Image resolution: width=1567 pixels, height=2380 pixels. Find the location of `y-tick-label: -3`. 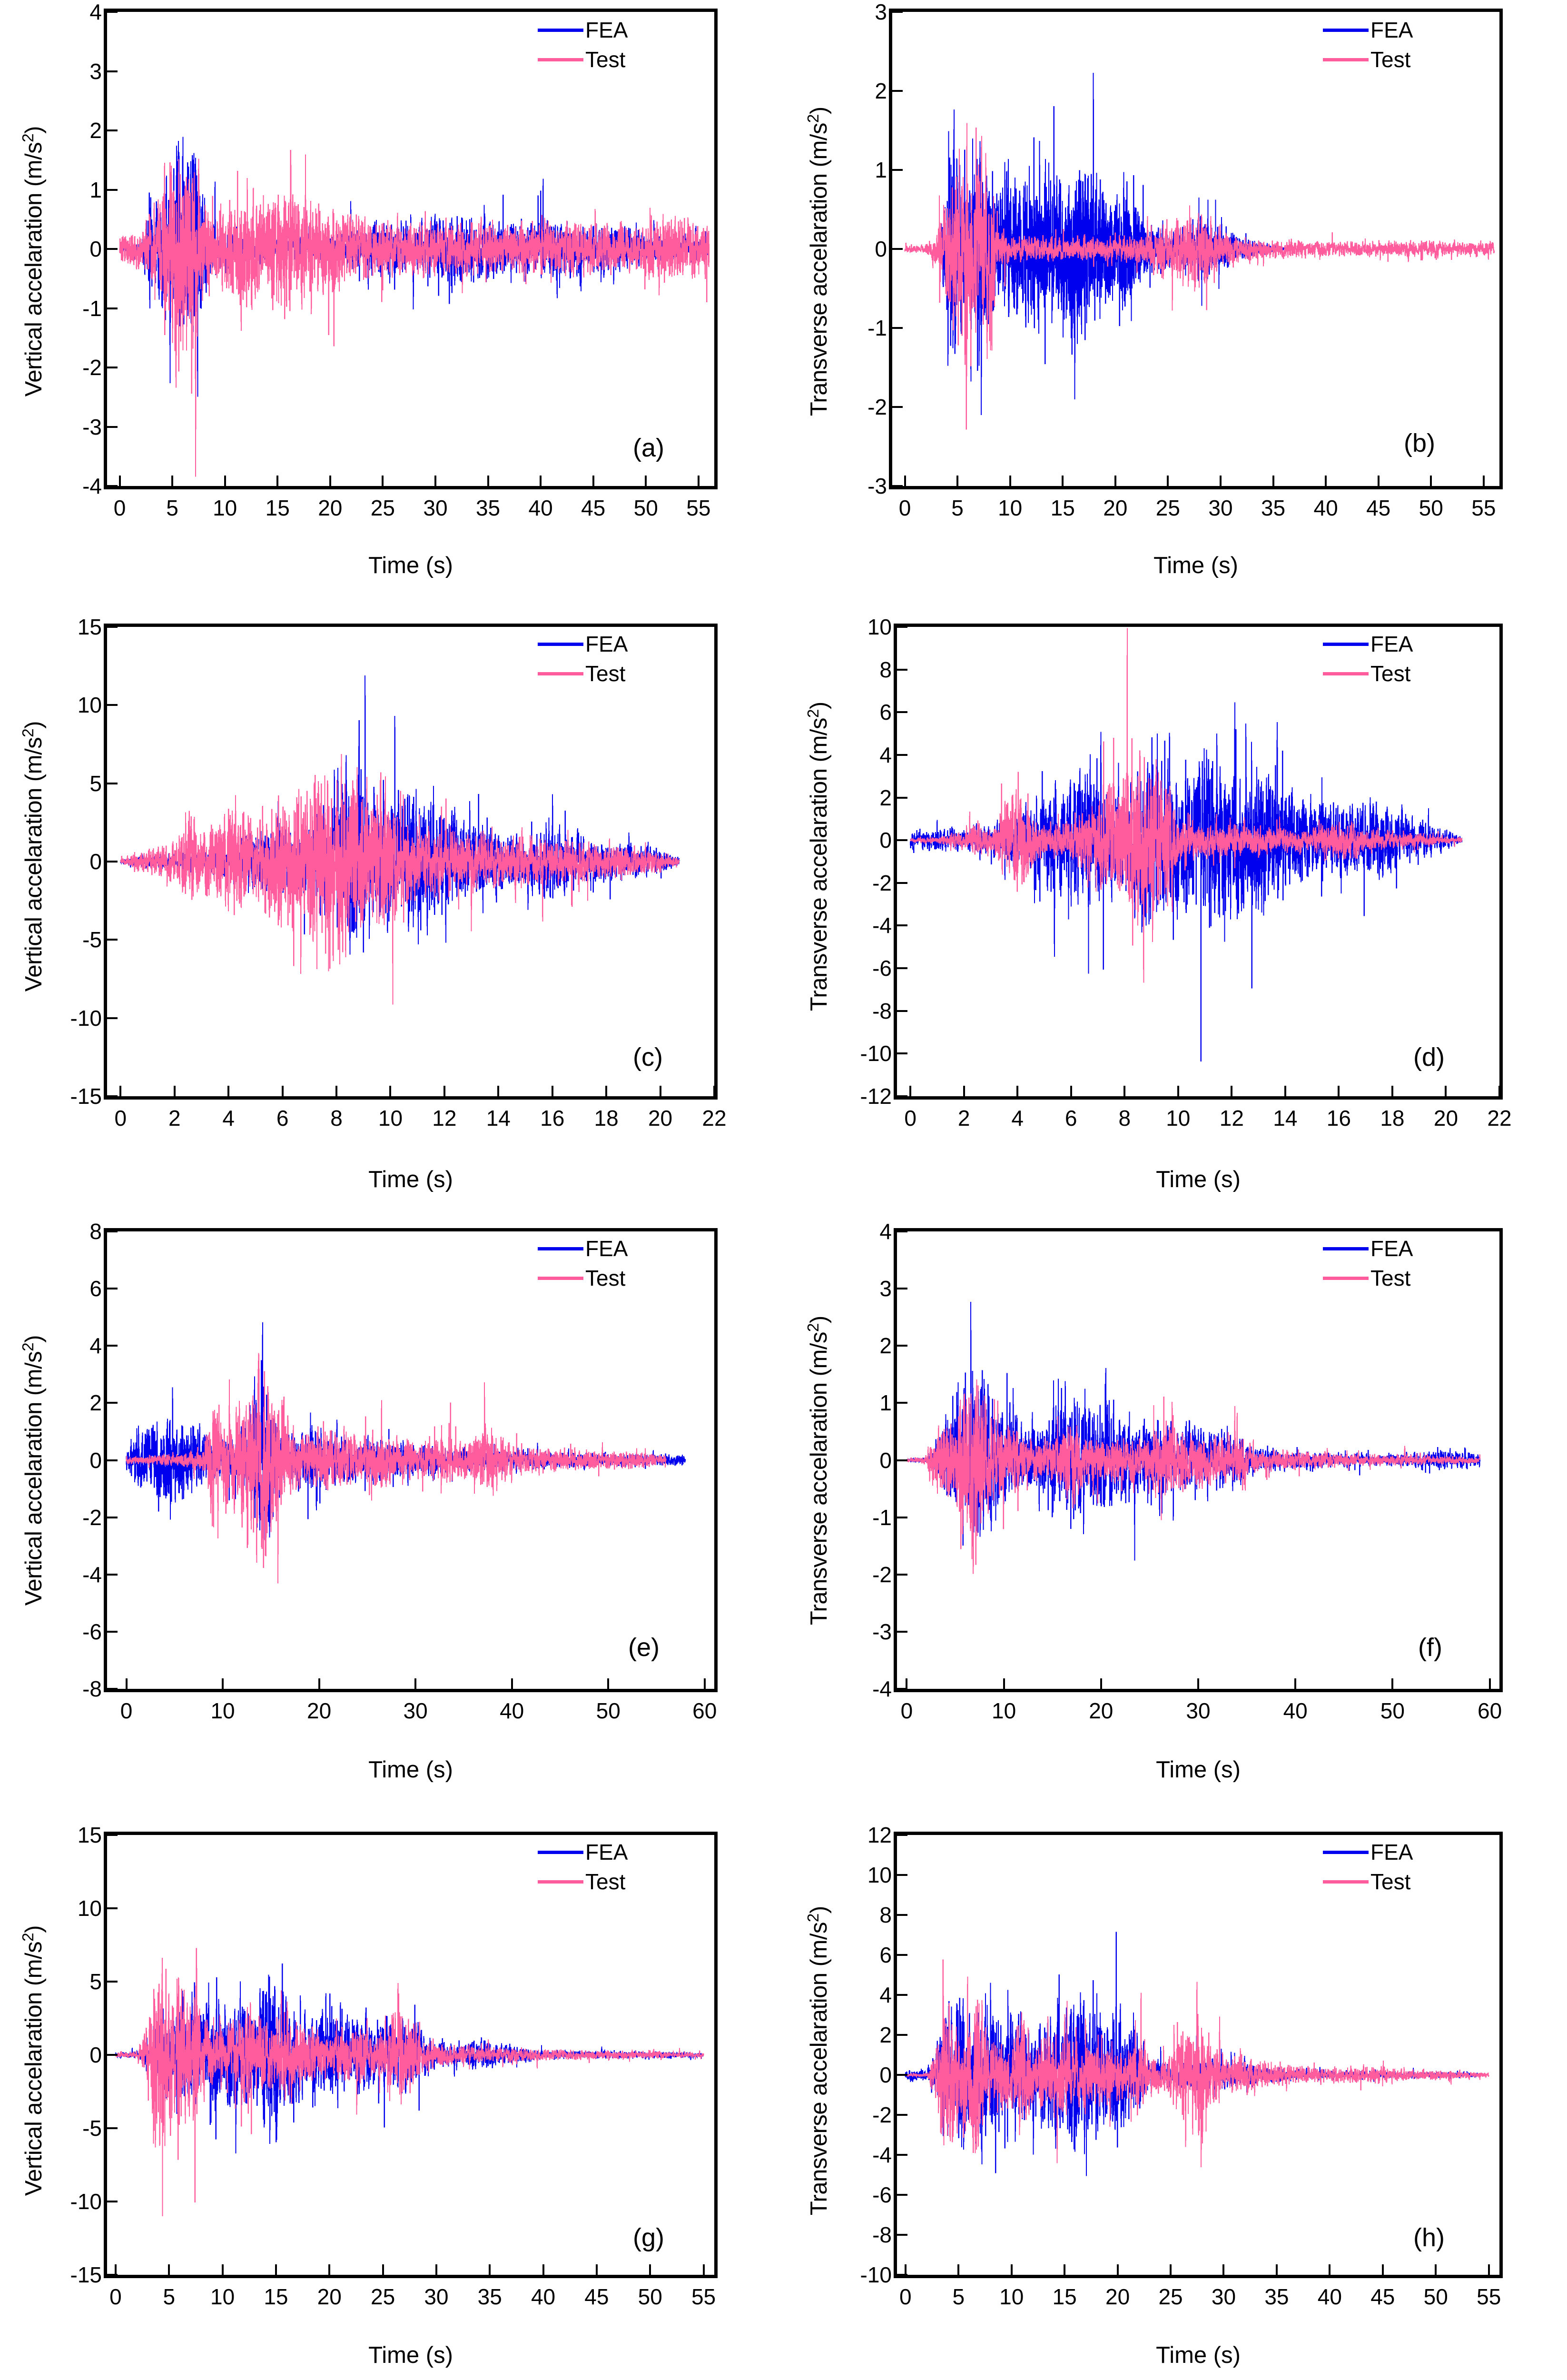

y-tick-label: -3 is located at coordinates (92, 426).